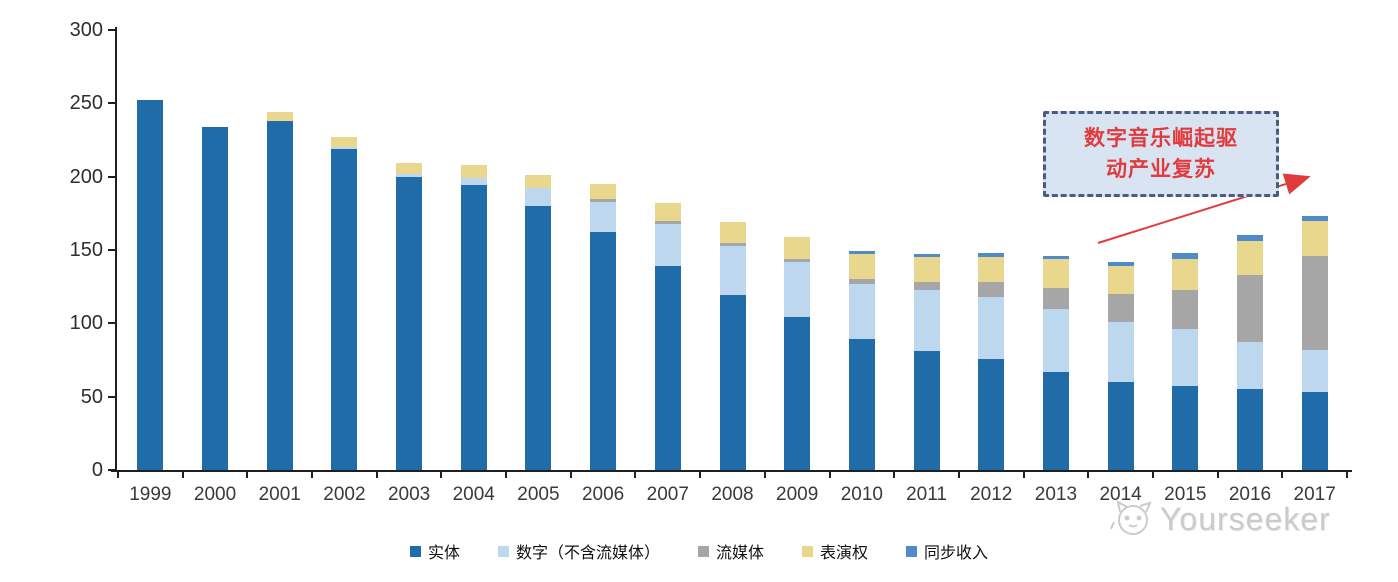 This screenshot has height=582, width=1398. Describe the element at coordinates (473, 494) in the screenshot. I see `x-axis-label-2004: 2004` at that location.